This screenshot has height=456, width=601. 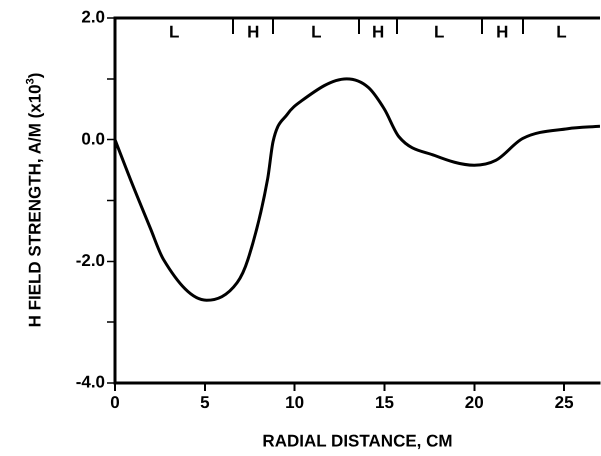 I want to click on y-tick-label: 0.0, so click(x=93, y=138).